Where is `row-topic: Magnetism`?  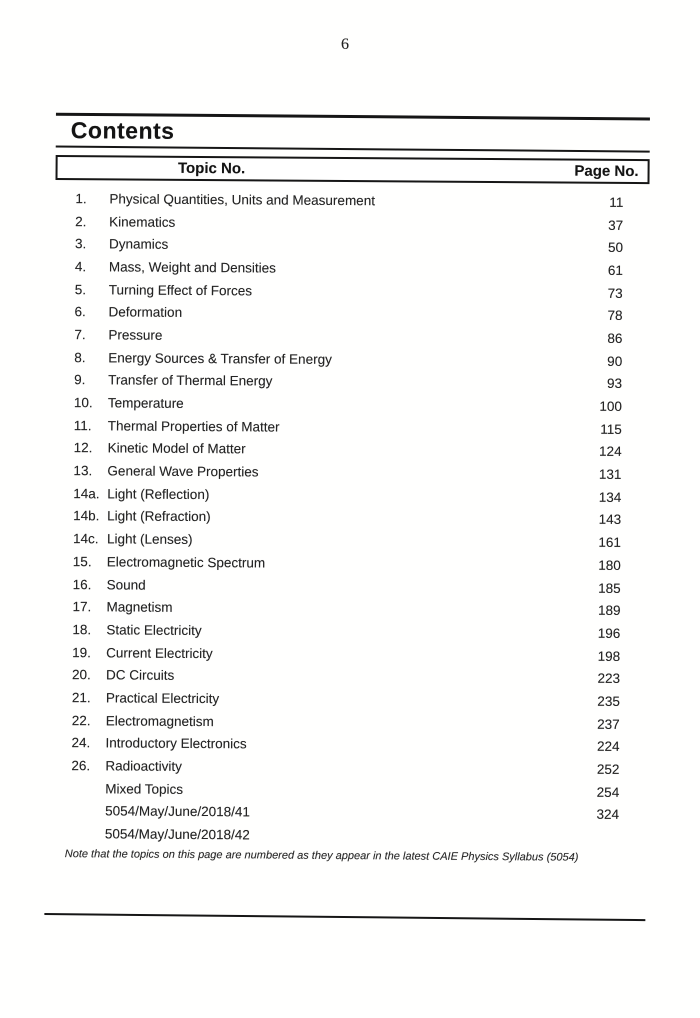
row-topic: Magnetism is located at coordinates (139, 607).